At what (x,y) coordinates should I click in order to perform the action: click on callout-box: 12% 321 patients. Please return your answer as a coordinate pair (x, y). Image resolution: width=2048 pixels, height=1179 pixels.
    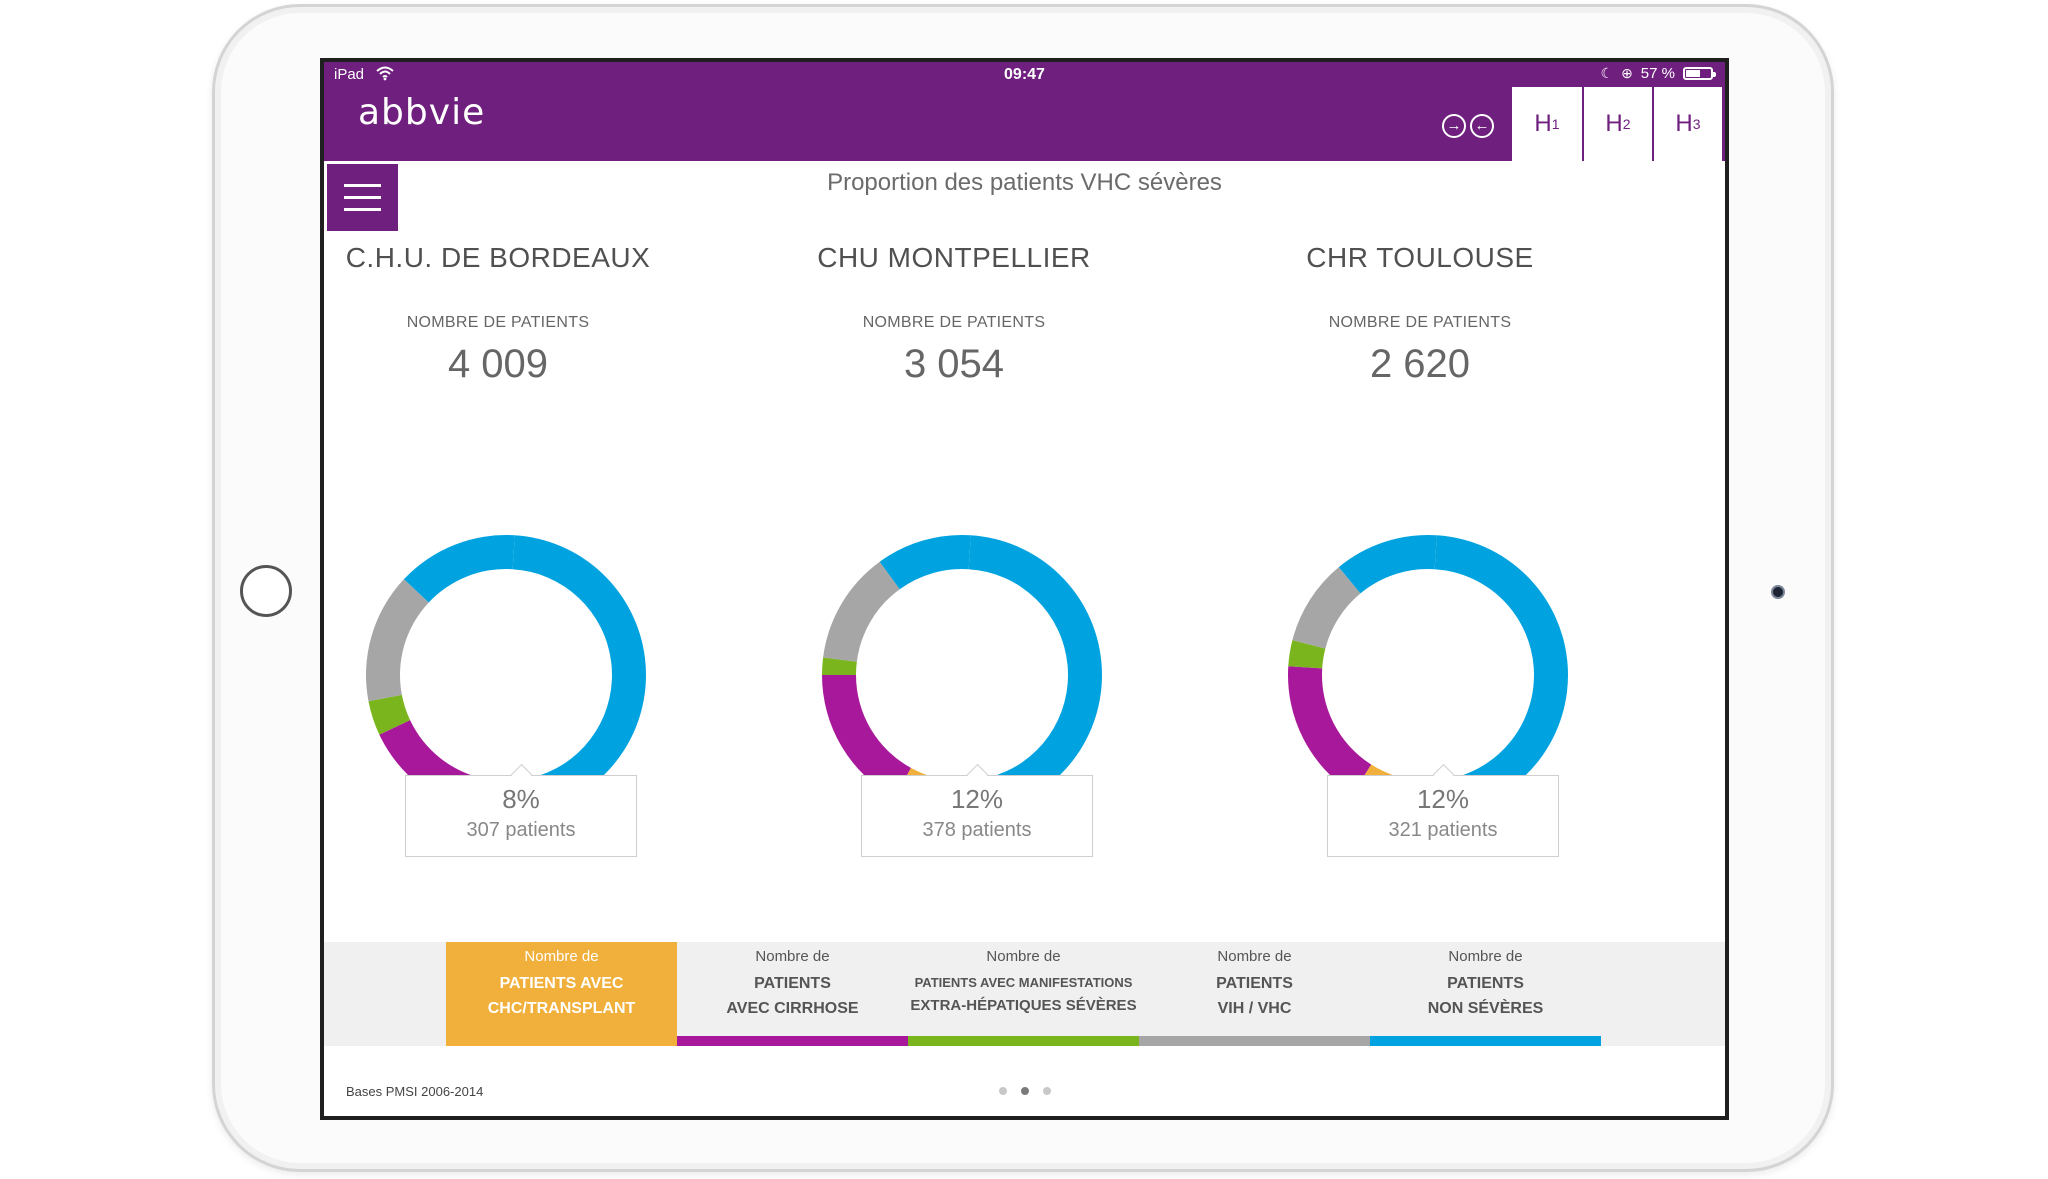
    Looking at the image, I should click on (1443, 810).